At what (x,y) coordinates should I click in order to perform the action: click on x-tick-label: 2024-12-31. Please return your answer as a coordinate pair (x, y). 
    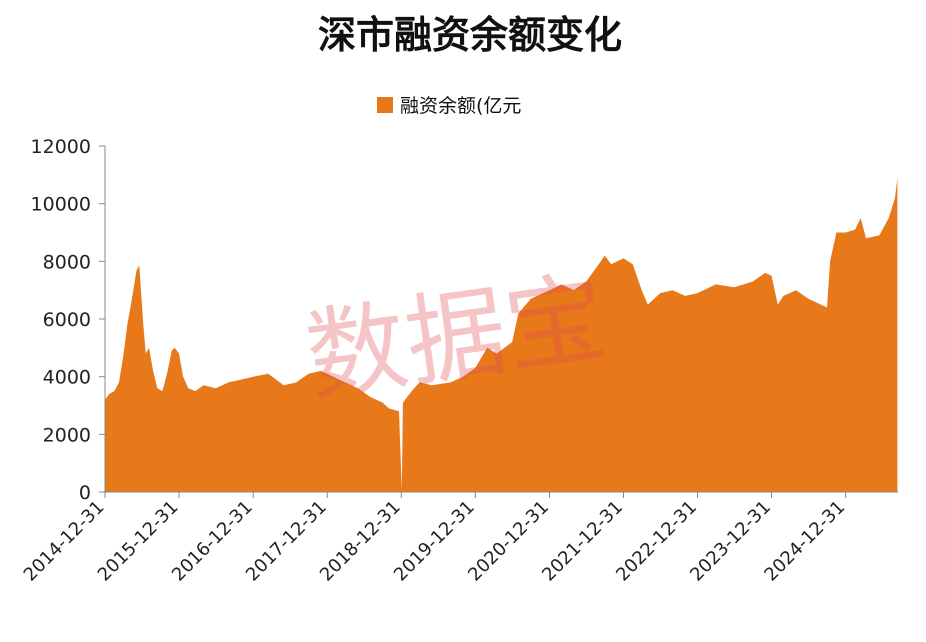
    Looking at the image, I should click on (804, 541).